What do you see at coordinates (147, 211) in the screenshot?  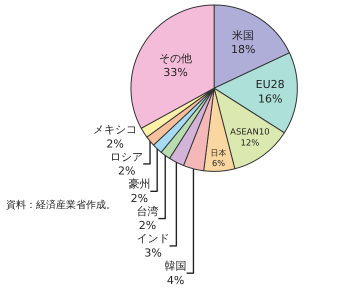 I see `slice-label: 台湾` at bounding box center [147, 211].